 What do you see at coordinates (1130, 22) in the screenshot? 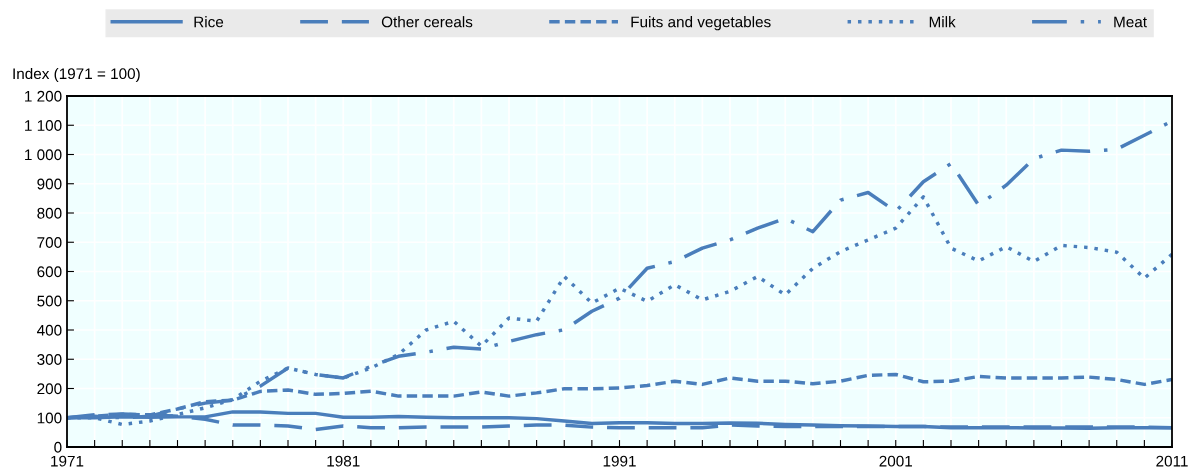
I see `legend-label: Meat` at bounding box center [1130, 22].